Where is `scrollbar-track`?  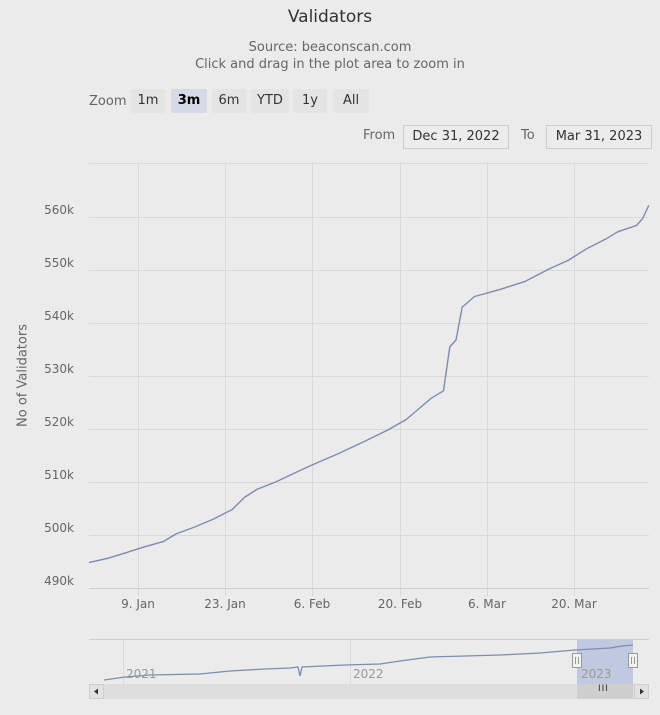 scrollbar-track is located at coordinates (369, 691).